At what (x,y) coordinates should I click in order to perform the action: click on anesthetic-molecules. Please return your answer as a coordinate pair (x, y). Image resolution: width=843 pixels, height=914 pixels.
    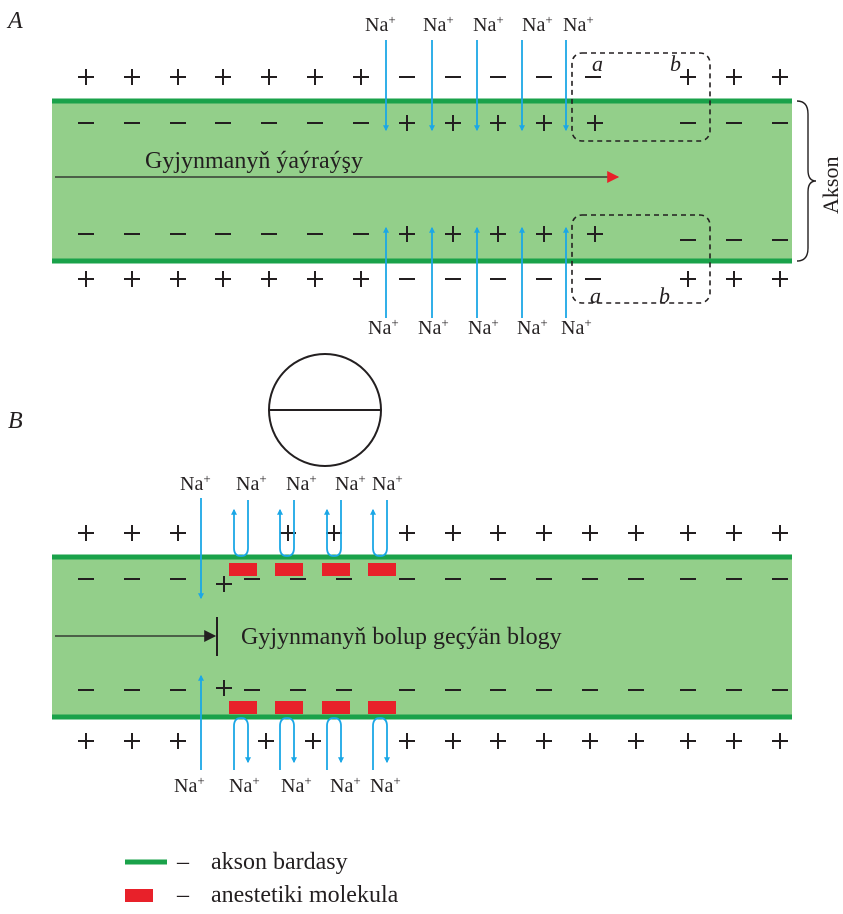
    Looking at the image, I should click on (312, 638).